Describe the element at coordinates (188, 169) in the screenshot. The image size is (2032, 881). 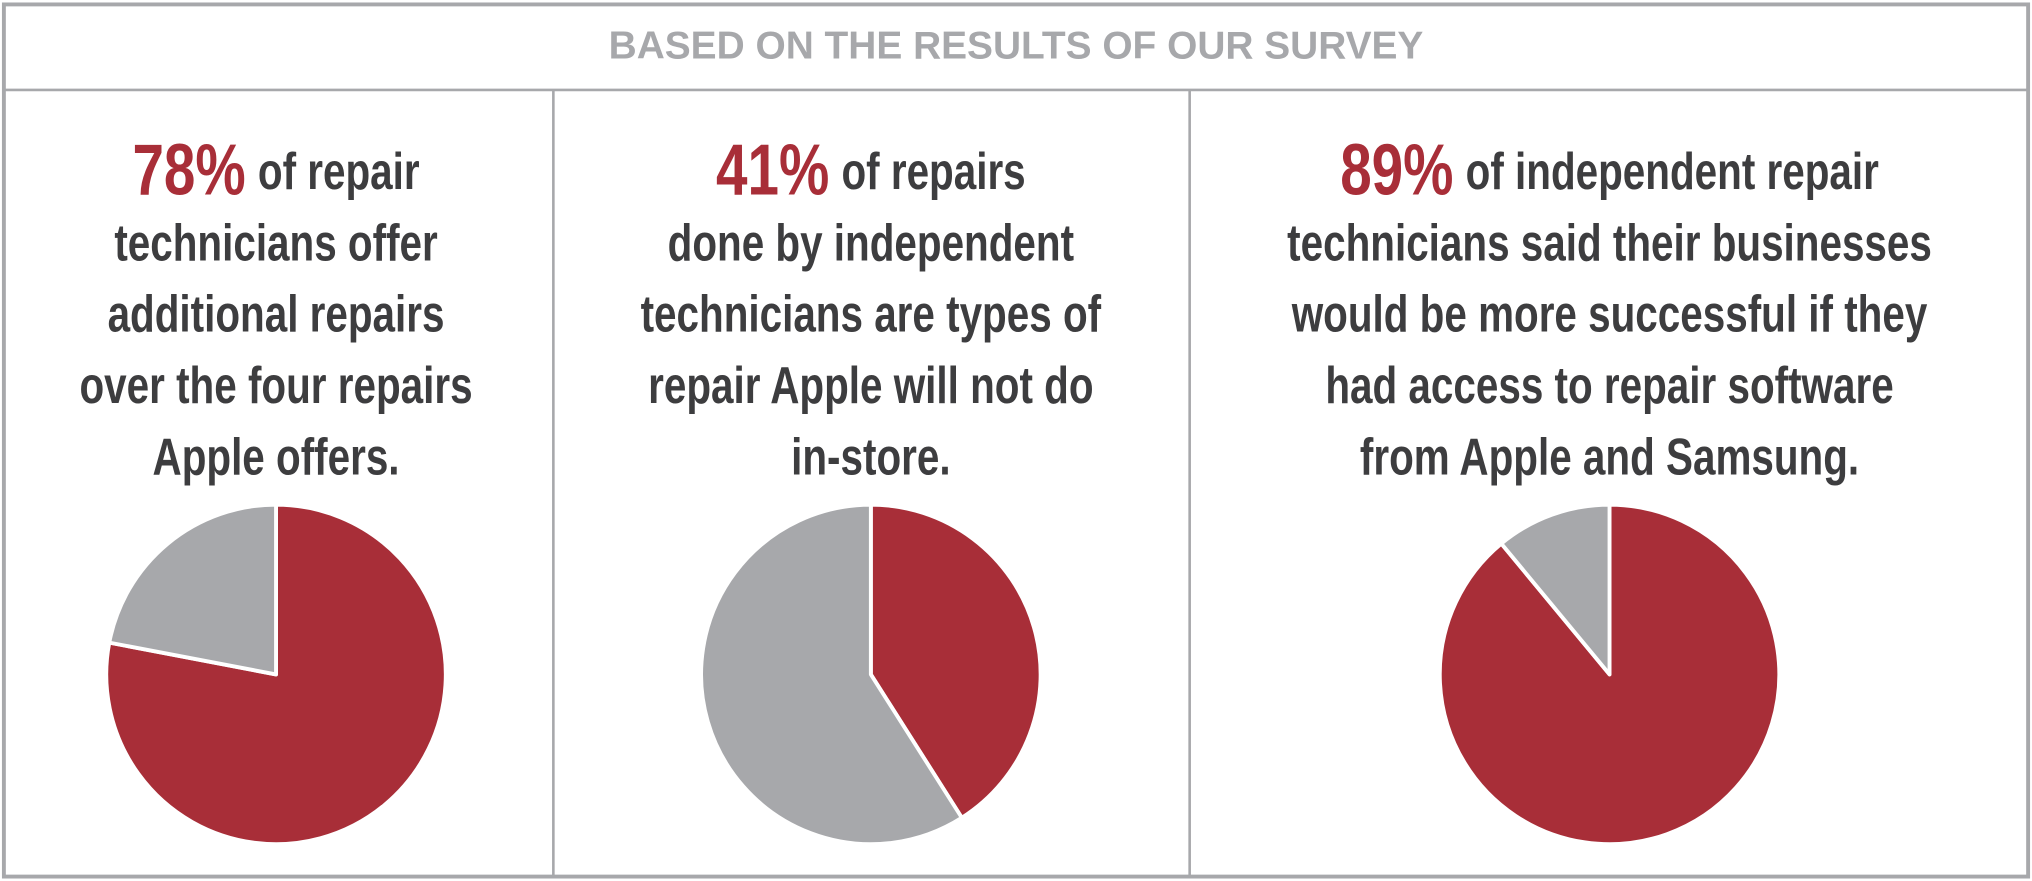
I see `highlight-value: 78%` at that location.